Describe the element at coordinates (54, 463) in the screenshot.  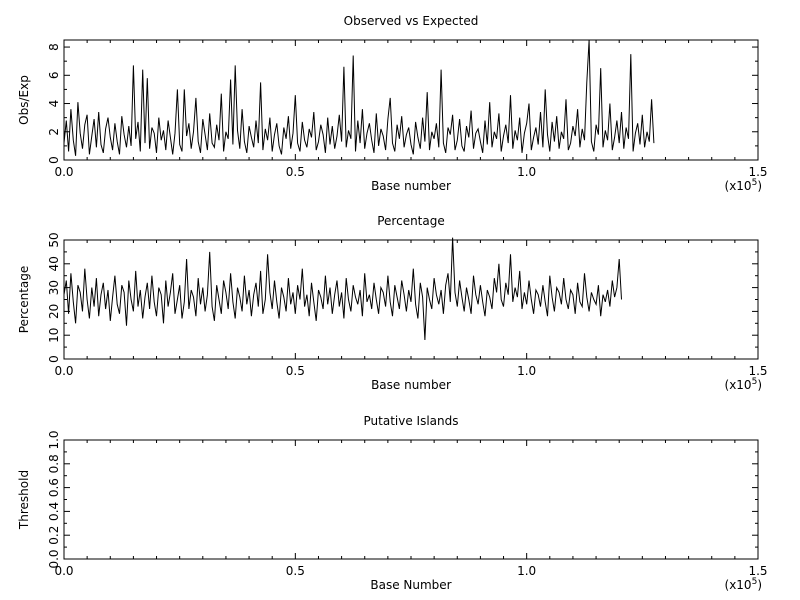
I see `y-tick-label: 0.8` at that location.